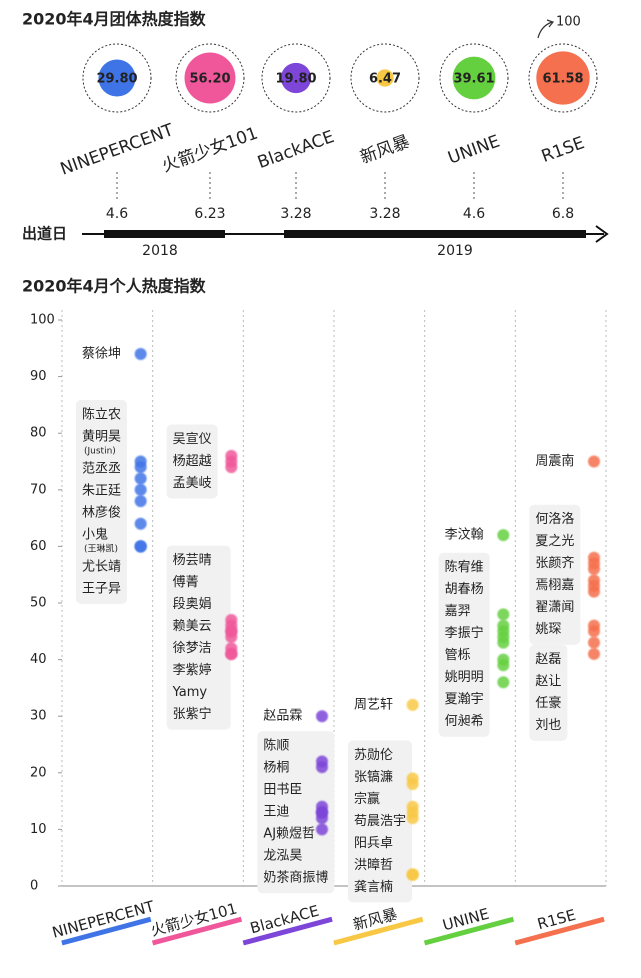 The width and height of the screenshot is (641, 978). Describe the element at coordinates (548, 629) in the screenshot. I see `member-name: 姚琛` at that location.